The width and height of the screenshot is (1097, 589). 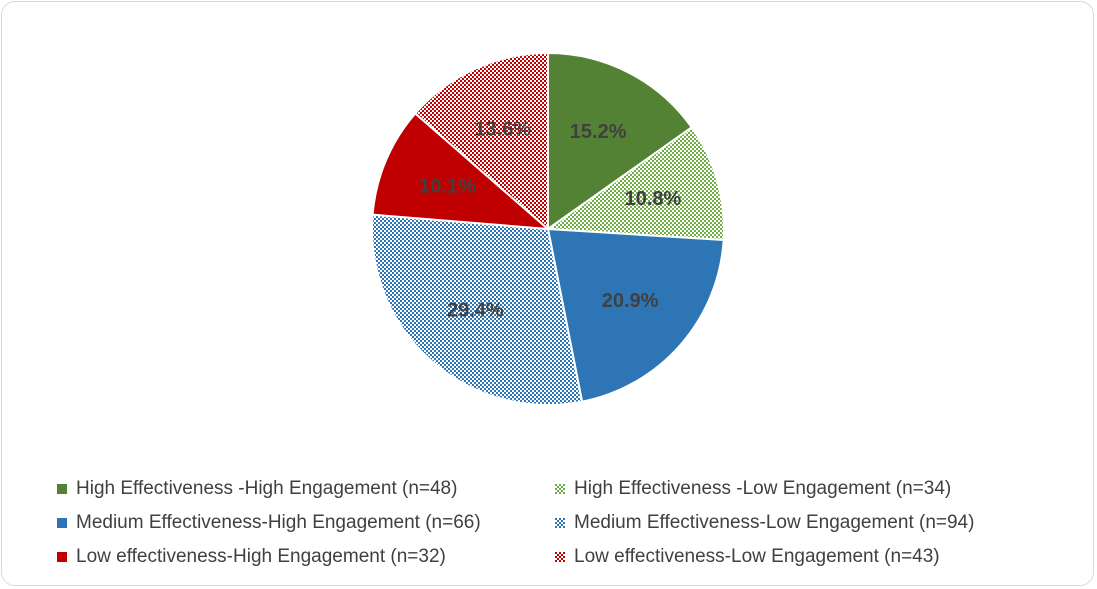 What do you see at coordinates (757, 556) in the screenshot?
I see `legend-label: Low effectiveness-Low Engagement (n=43)` at bounding box center [757, 556].